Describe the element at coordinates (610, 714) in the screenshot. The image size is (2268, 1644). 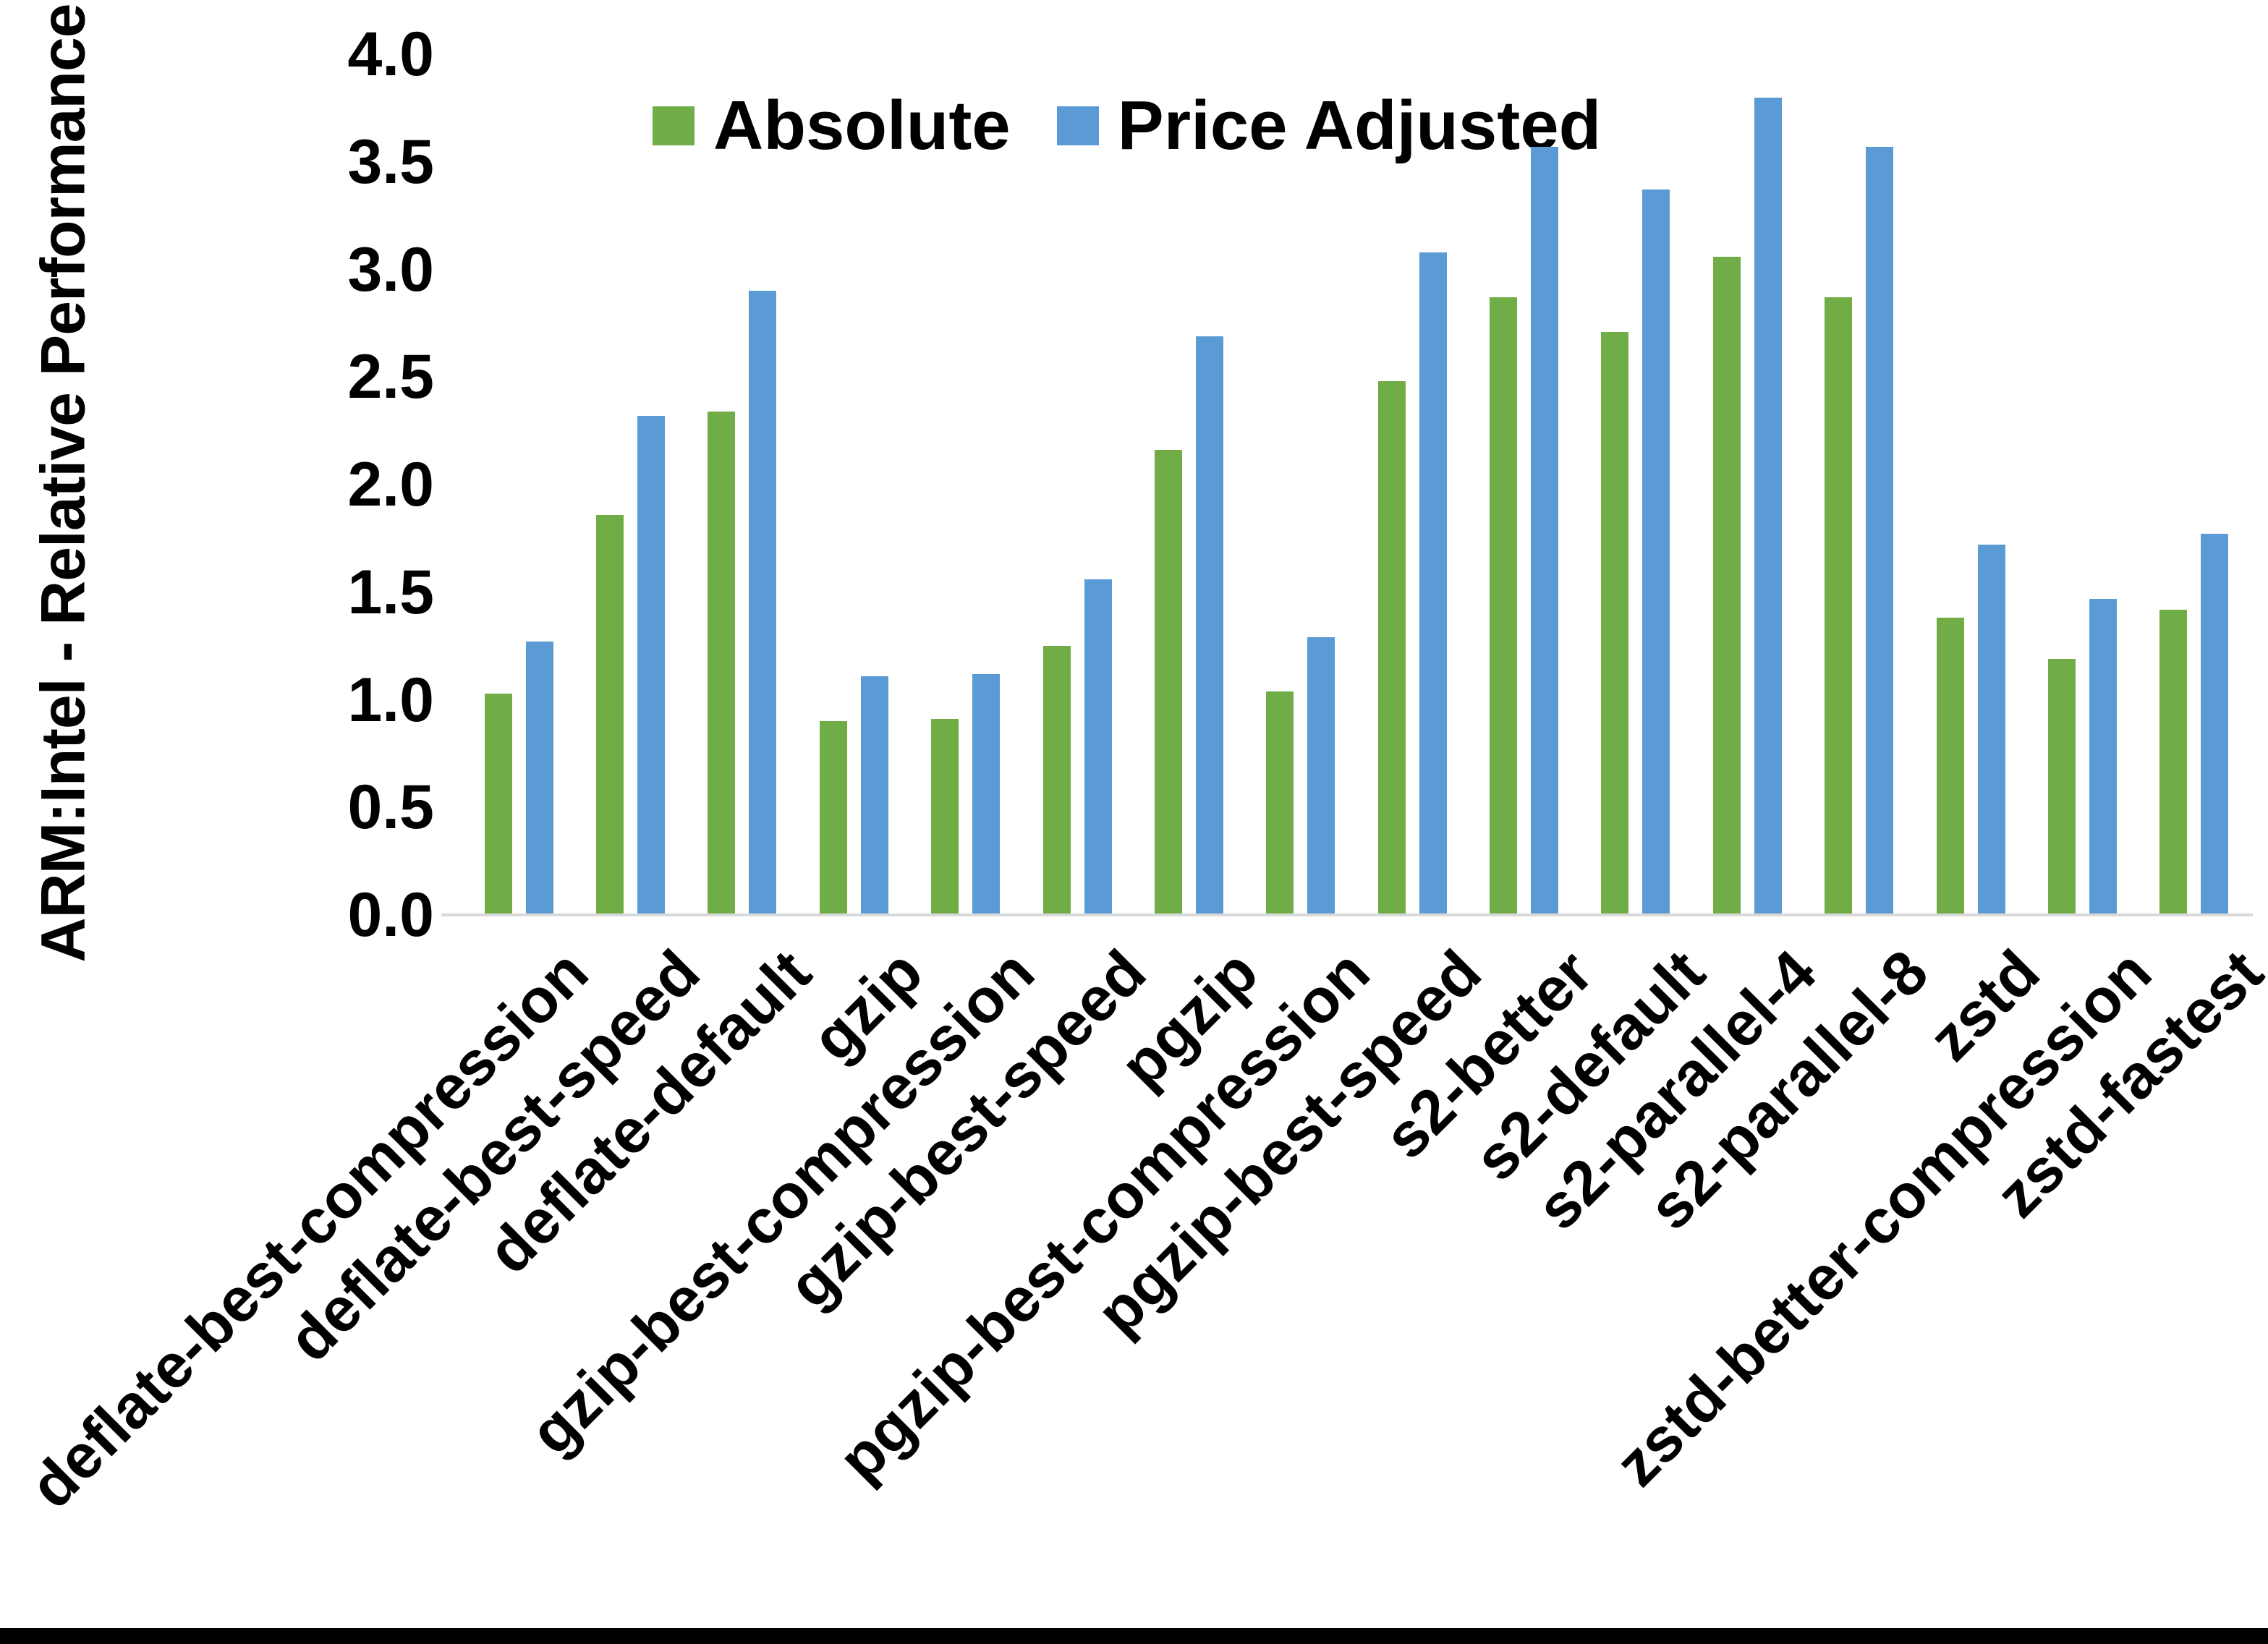
I see `bar-deflate-best-speed-absolute` at that location.